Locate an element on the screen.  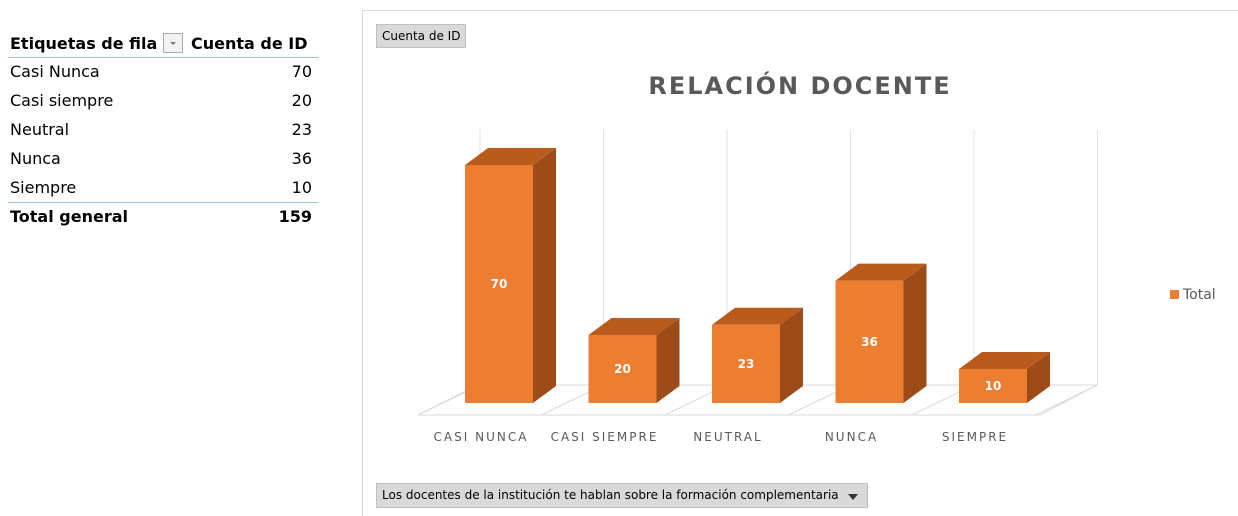
row-label: Siempre is located at coordinates (43, 187).